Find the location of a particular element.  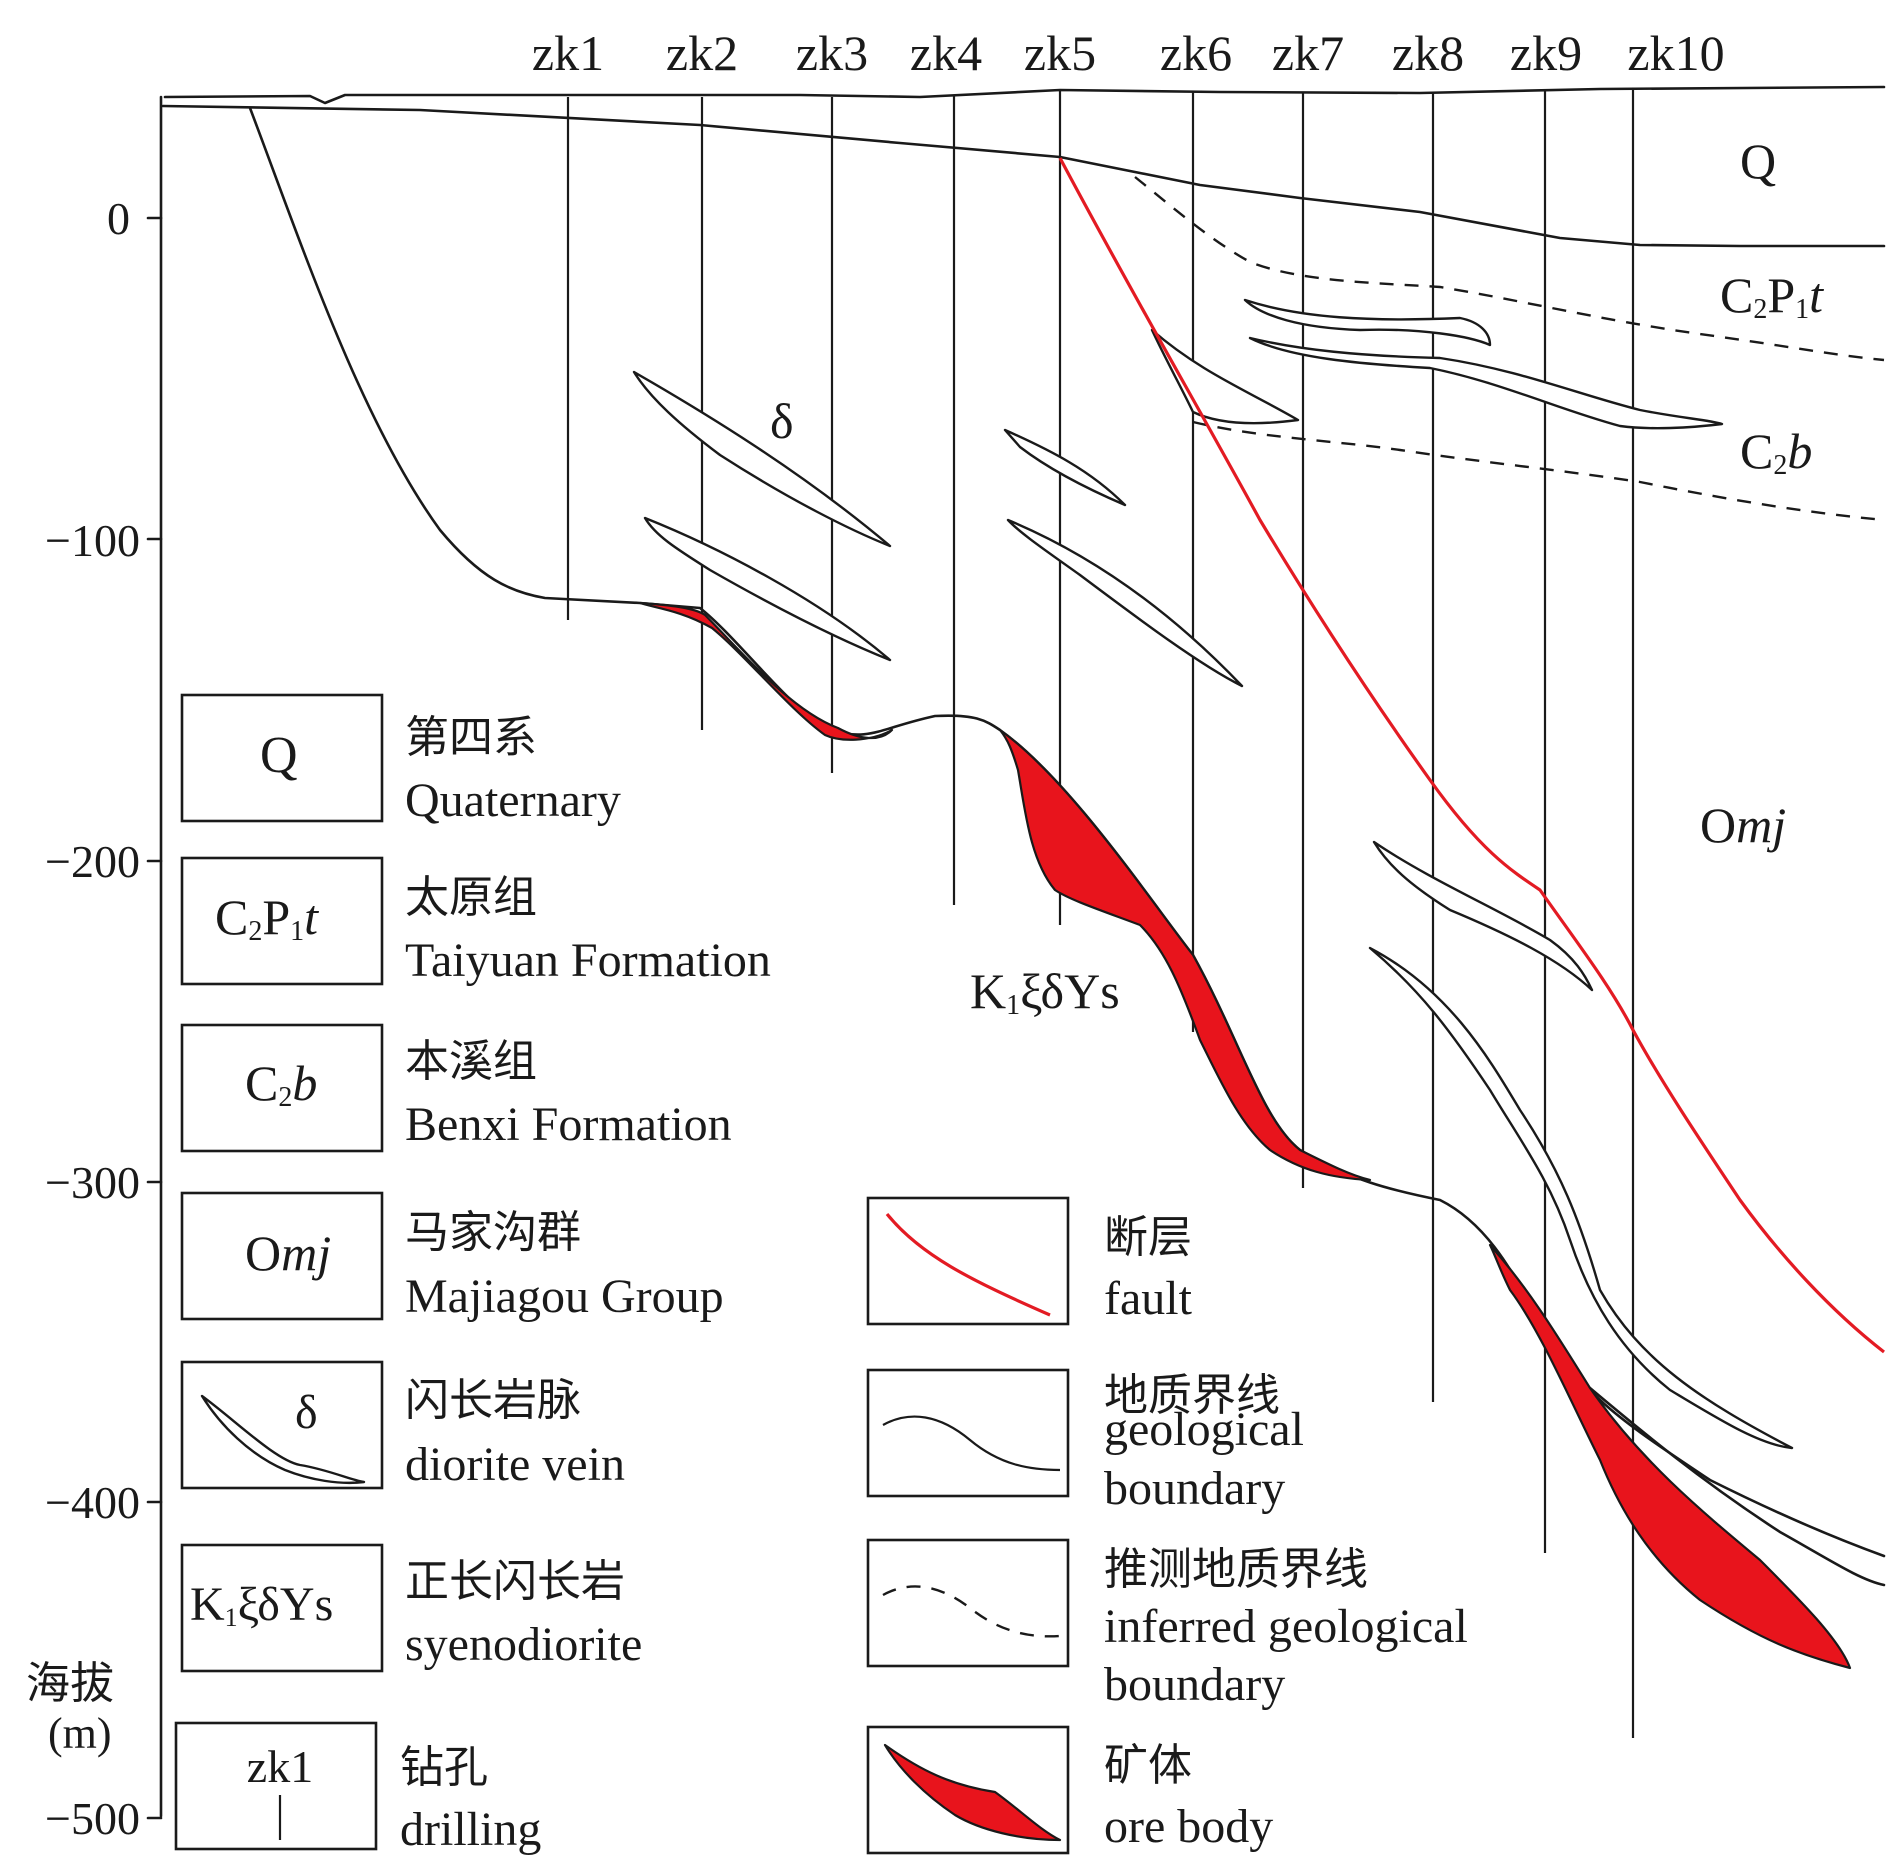

borehole-label-zk10: zk10 is located at coordinates (1675, 53).